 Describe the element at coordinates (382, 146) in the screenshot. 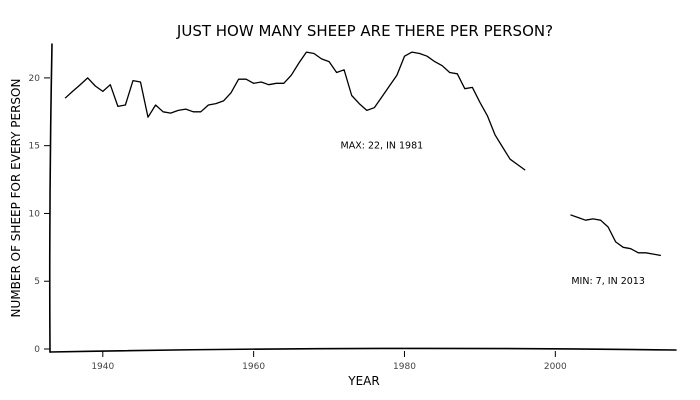

I see `max-annotation: MAX: 22, IN 1981` at that location.